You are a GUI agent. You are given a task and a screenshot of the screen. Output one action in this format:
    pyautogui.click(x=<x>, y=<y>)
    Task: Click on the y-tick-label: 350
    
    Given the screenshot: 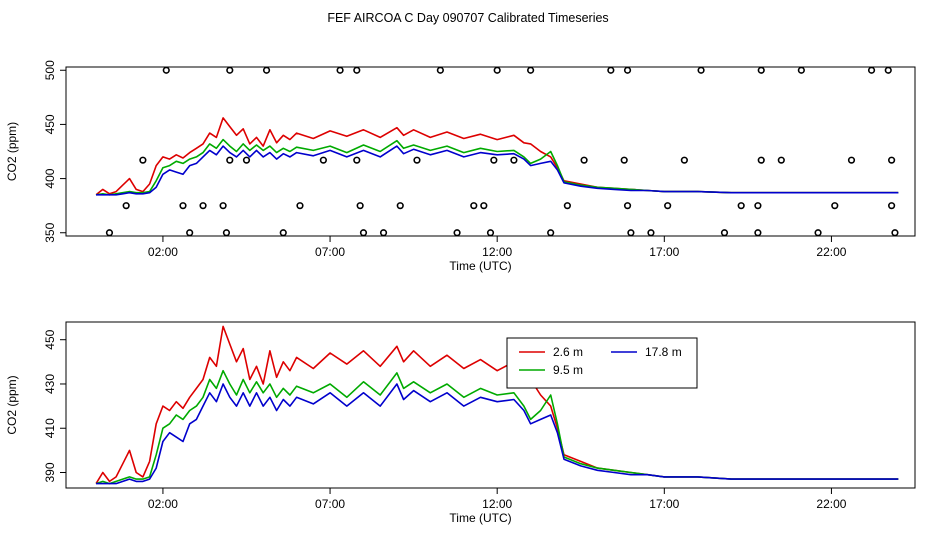 What is the action you would take?
    pyautogui.click(x=50, y=232)
    